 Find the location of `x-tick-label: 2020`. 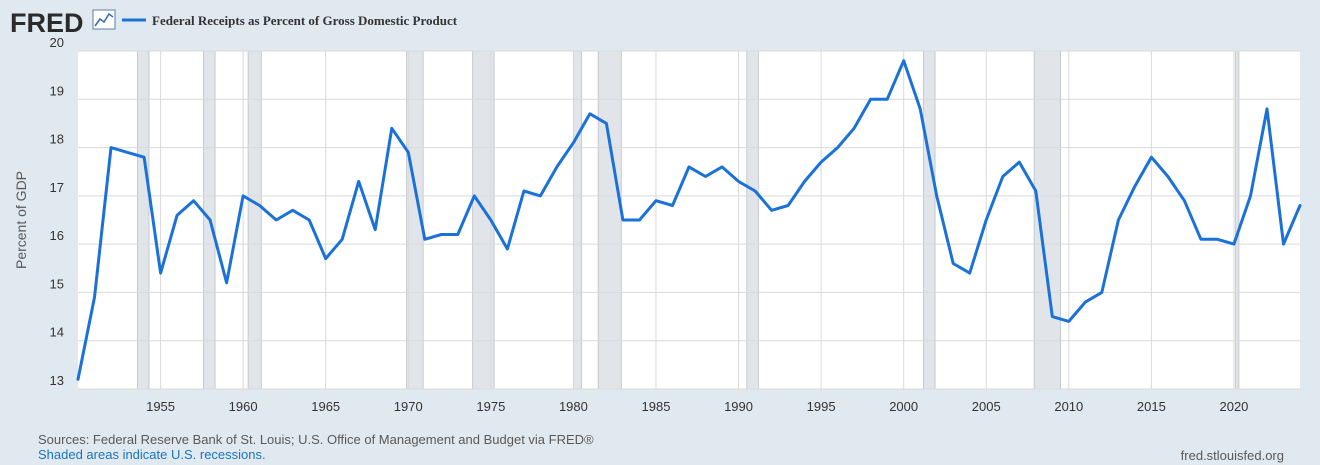

x-tick-label: 2020 is located at coordinates (1233, 406).